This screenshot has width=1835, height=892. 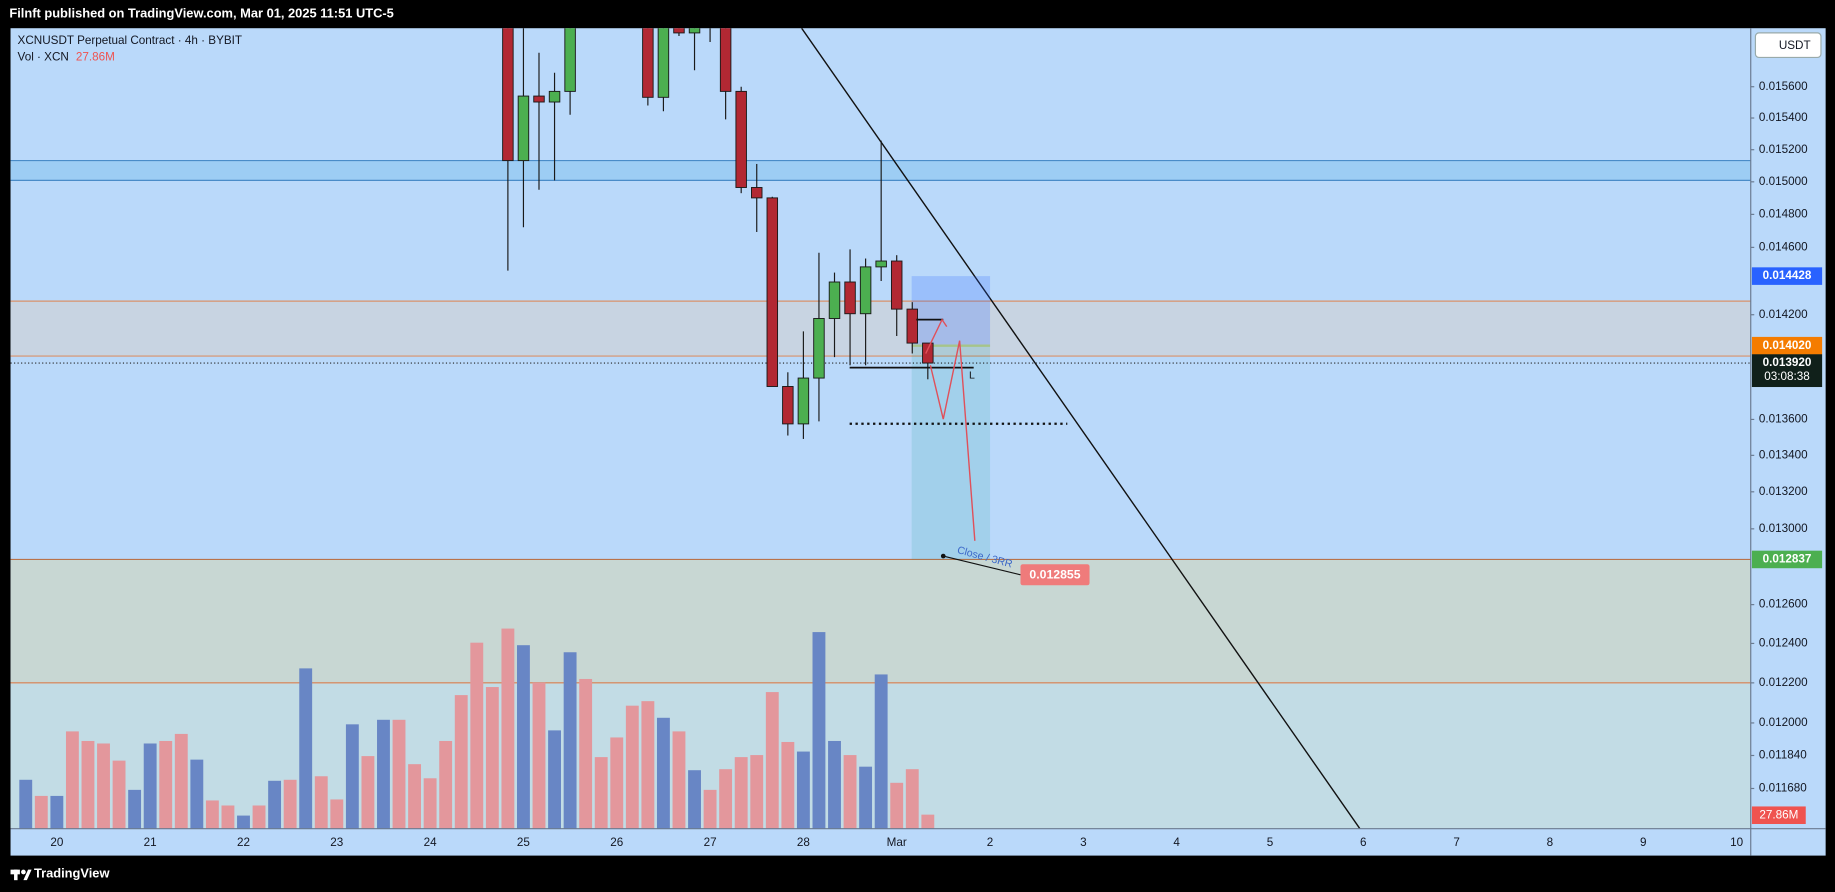 I want to click on brand: TradingView, so click(x=72, y=873).